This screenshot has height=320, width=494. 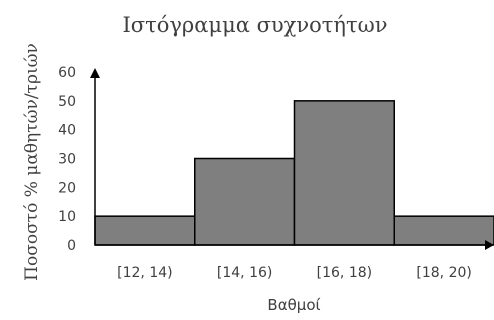 What do you see at coordinates (67, 217) in the screenshot?
I see `y-tick-label: 10` at bounding box center [67, 217].